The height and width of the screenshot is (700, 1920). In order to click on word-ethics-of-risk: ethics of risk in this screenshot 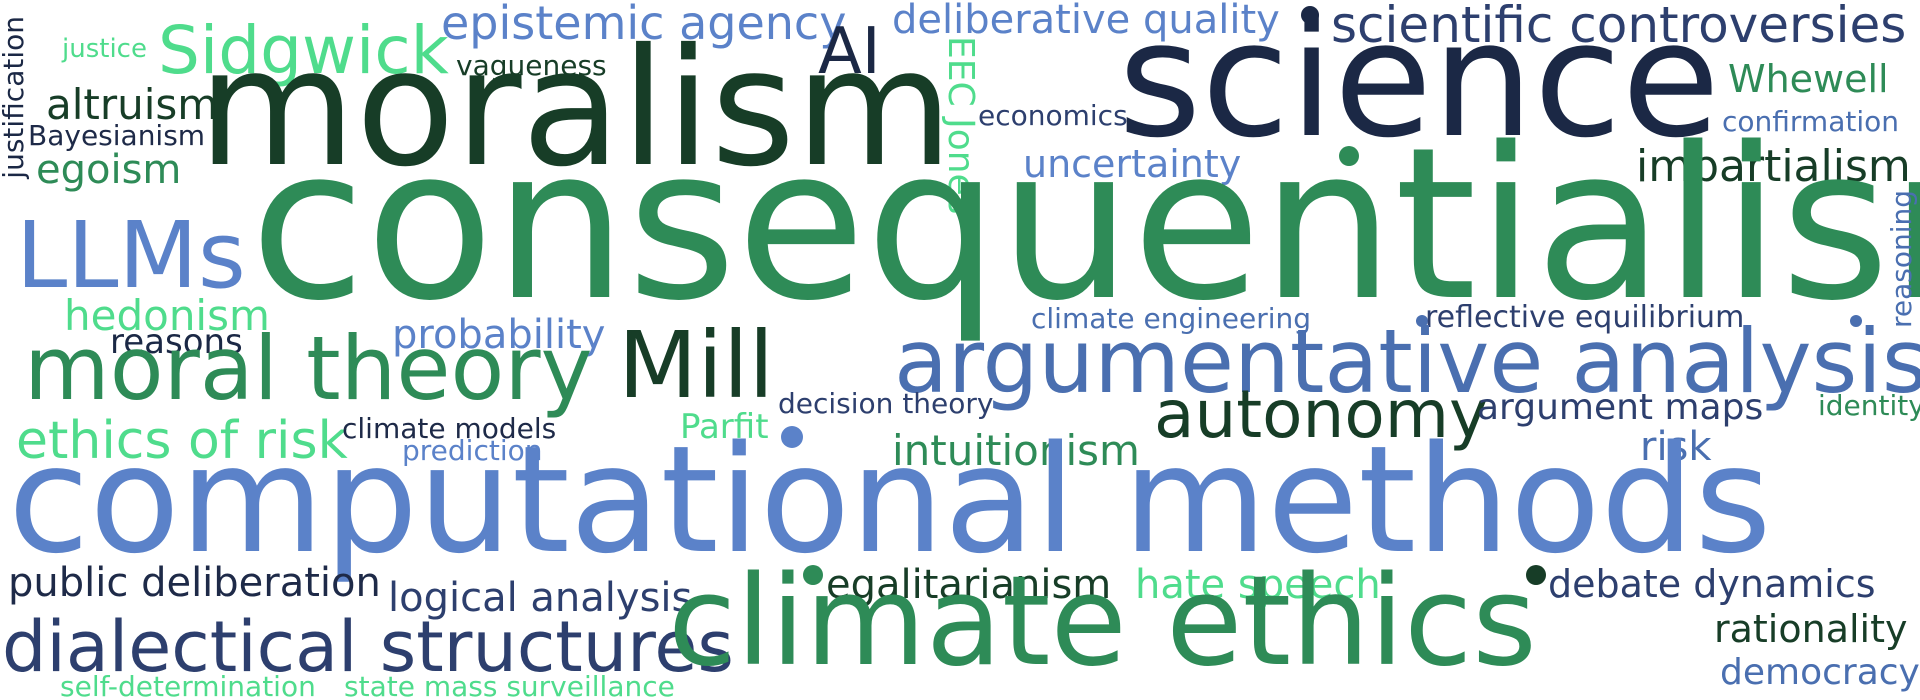, I will do `click(182, 441)`.